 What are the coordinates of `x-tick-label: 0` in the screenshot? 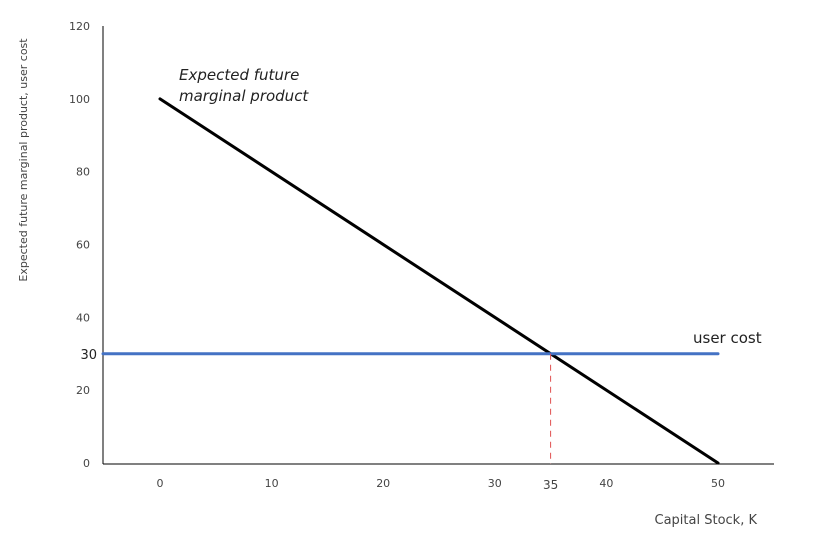 It's located at (160, 483).